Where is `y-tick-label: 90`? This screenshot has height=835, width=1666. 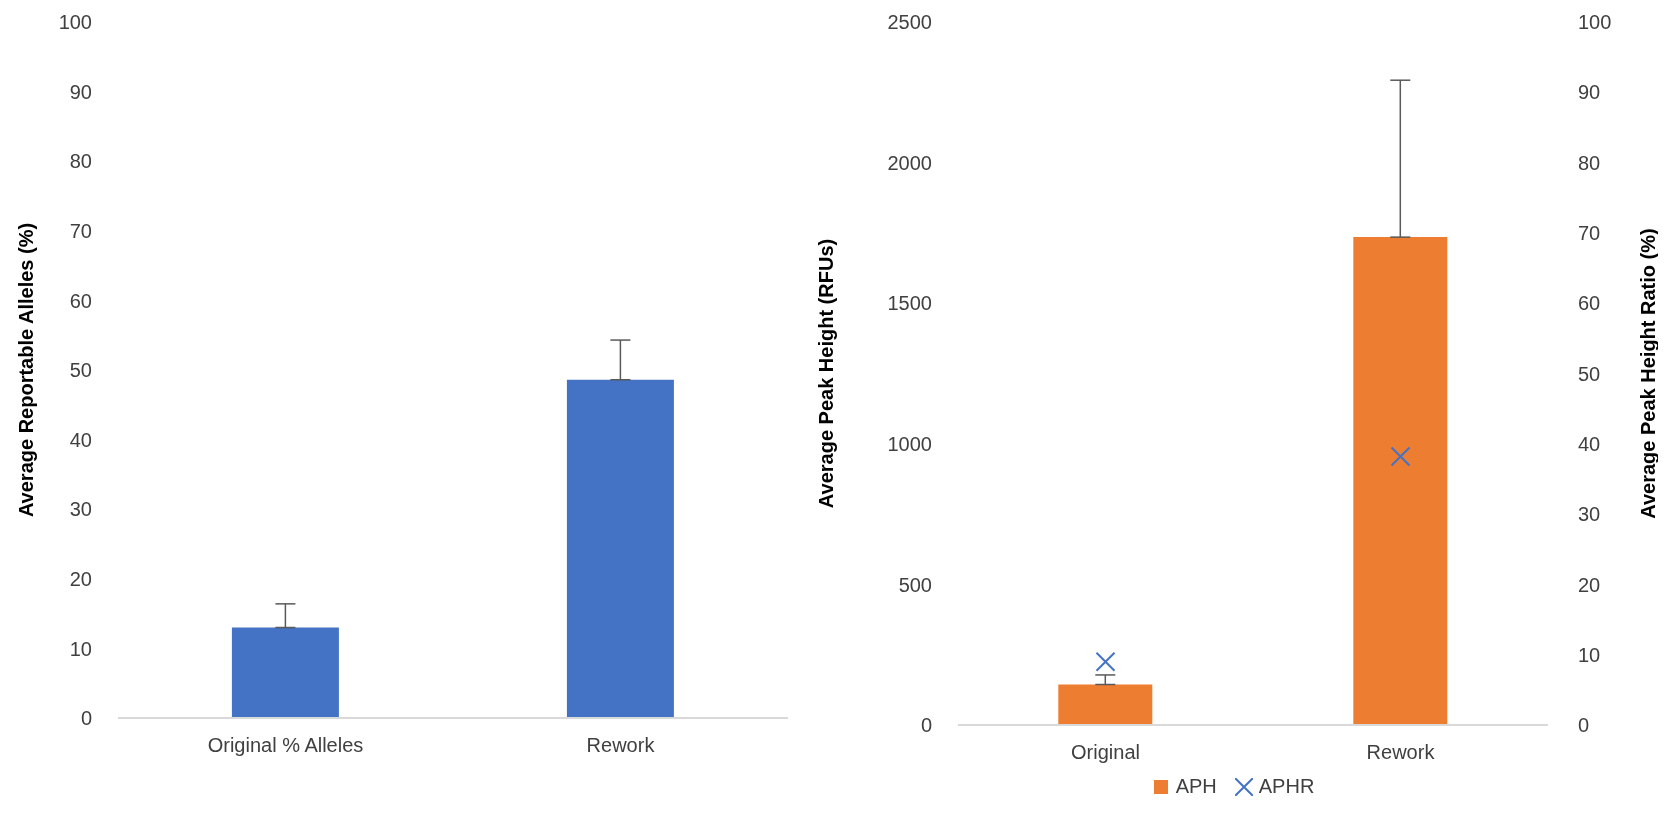 y-tick-label: 90 is located at coordinates (80, 91).